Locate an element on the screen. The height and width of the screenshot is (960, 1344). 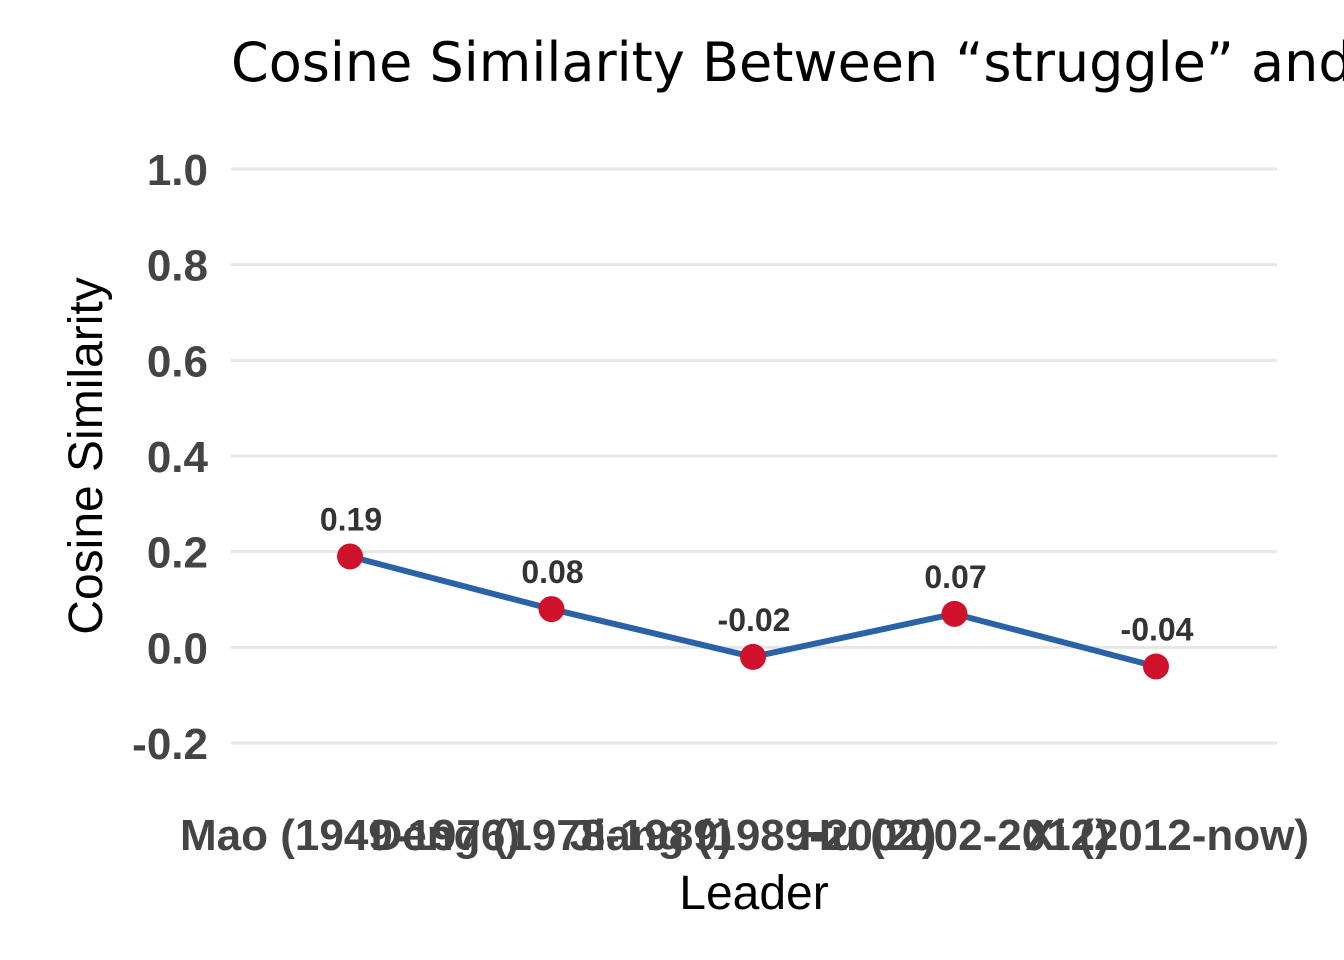
y-tick-label: 0.6 is located at coordinates (177, 361).